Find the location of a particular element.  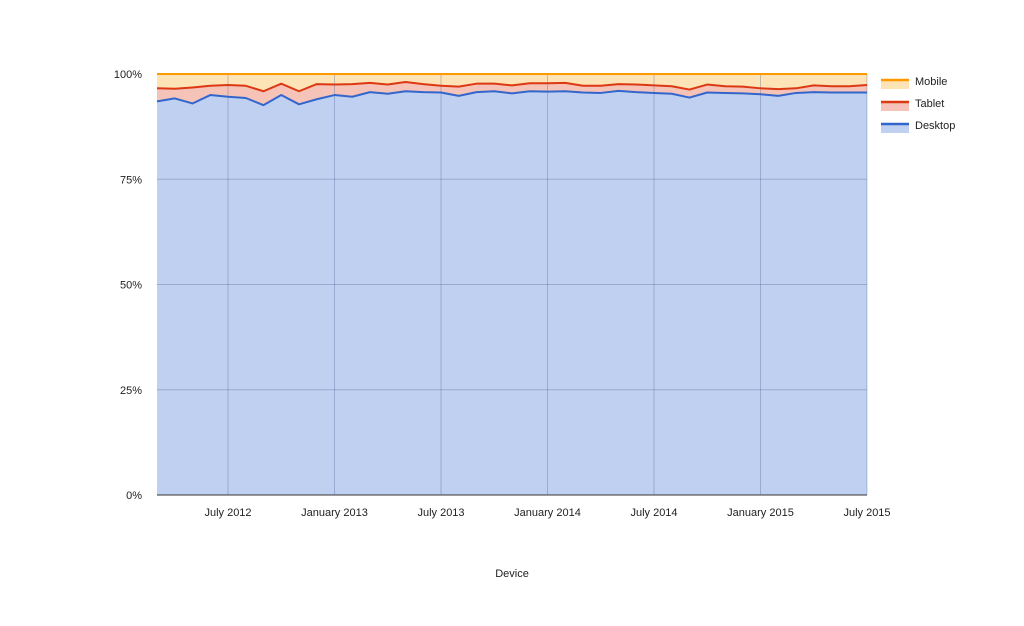

area-tablet is located at coordinates (512, 94).